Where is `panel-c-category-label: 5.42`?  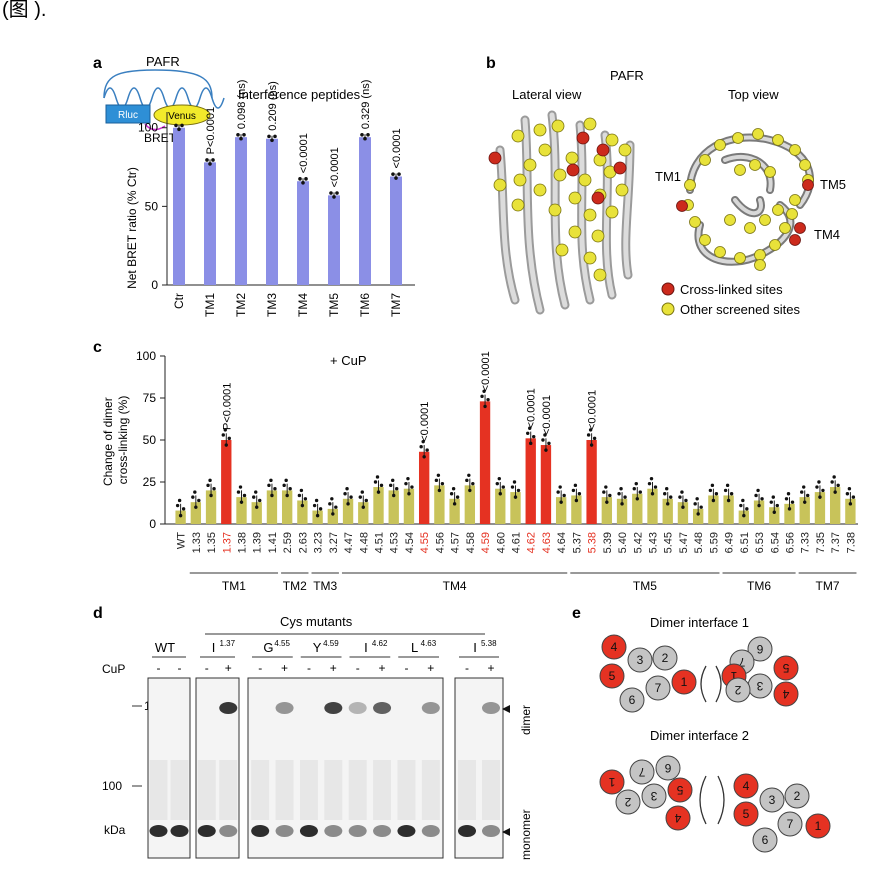
panel-c-category-label: 5.42 is located at coordinates (638, 542).